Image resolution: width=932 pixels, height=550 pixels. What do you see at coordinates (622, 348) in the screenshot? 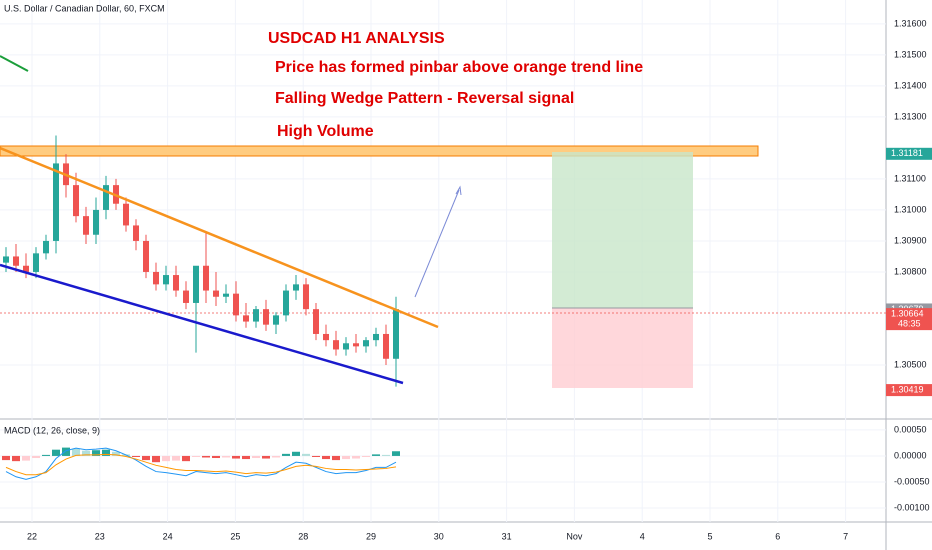
I see `stop-zone` at bounding box center [622, 348].